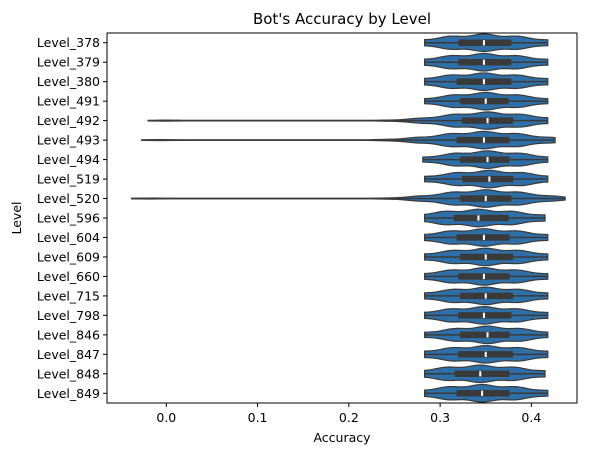 The height and width of the screenshot is (455, 615). Describe the element at coordinates (68, 198) in the screenshot. I see `y-tick-label: Level_520` at that location.